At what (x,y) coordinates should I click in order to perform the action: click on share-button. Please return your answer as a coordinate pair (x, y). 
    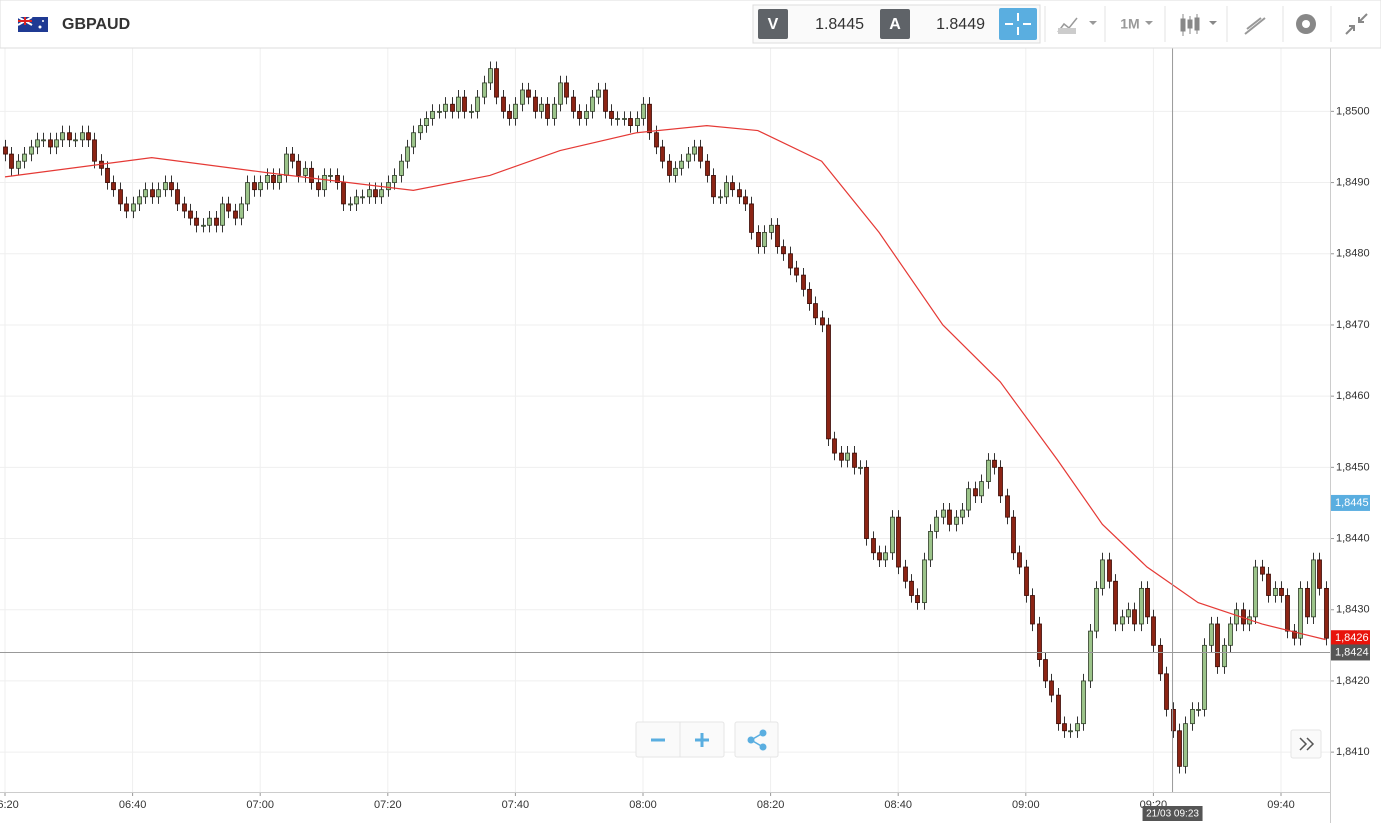
    Looking at the image, I should click on (756, 739).